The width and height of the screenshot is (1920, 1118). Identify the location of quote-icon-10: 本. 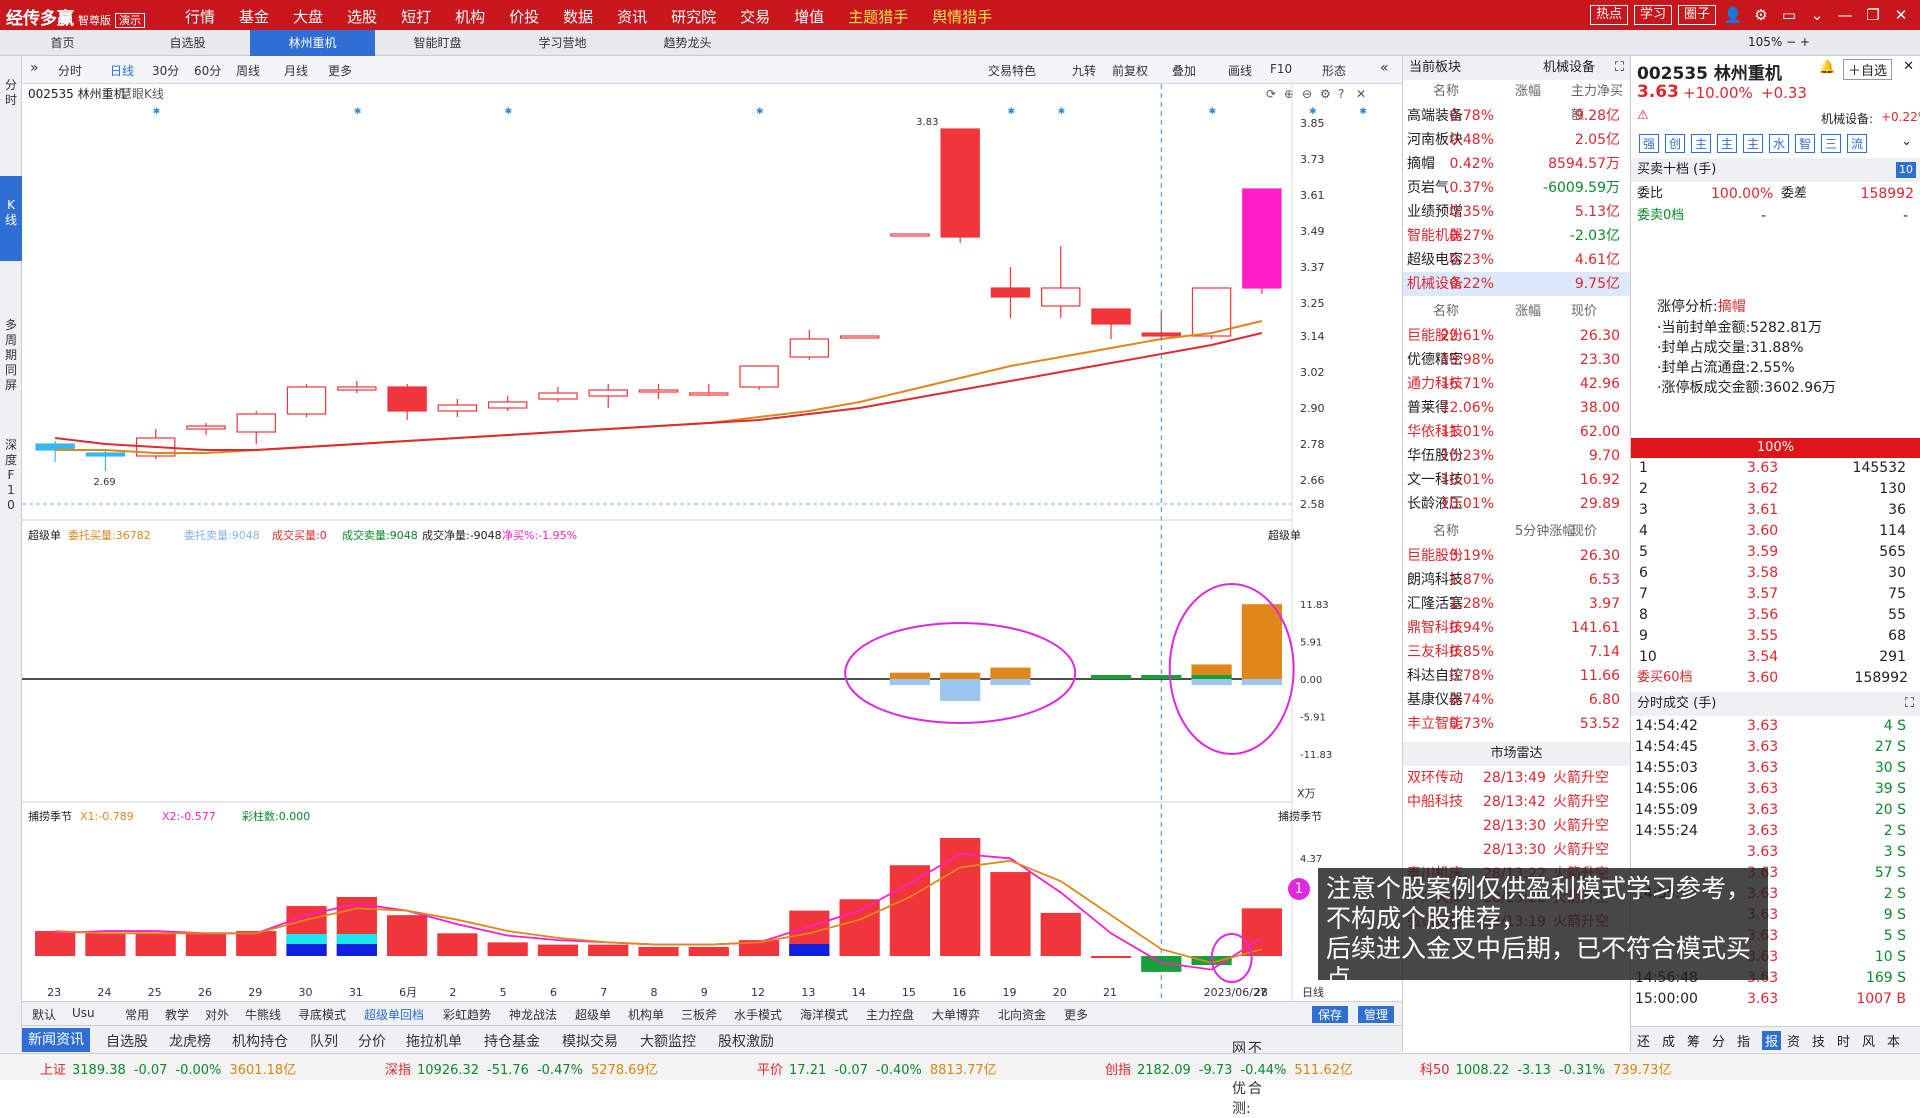
(1894, 1042).